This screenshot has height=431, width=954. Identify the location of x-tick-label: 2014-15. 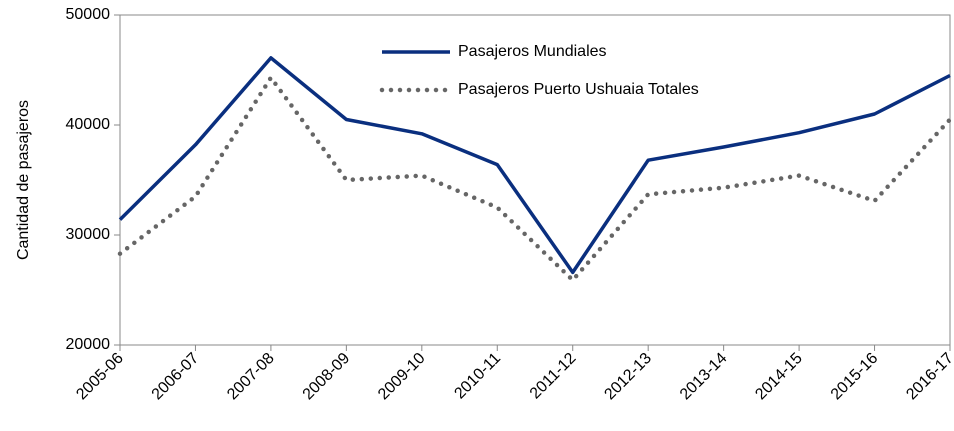
(779, 377).